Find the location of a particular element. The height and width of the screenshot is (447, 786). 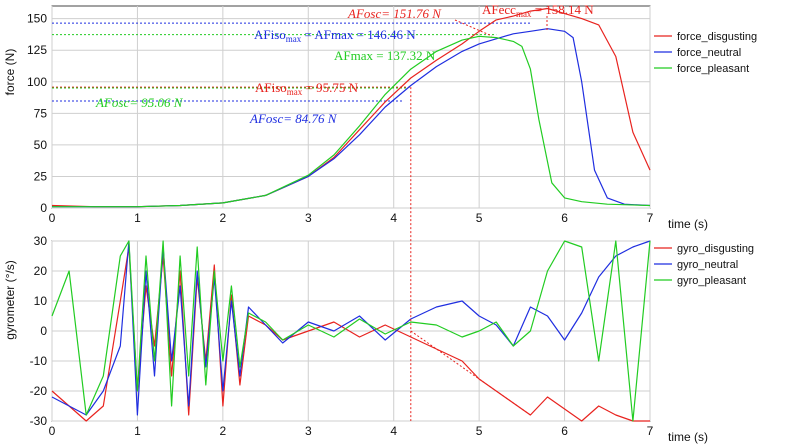

force-y-tick: 75 is located at coordinates (41, 113).